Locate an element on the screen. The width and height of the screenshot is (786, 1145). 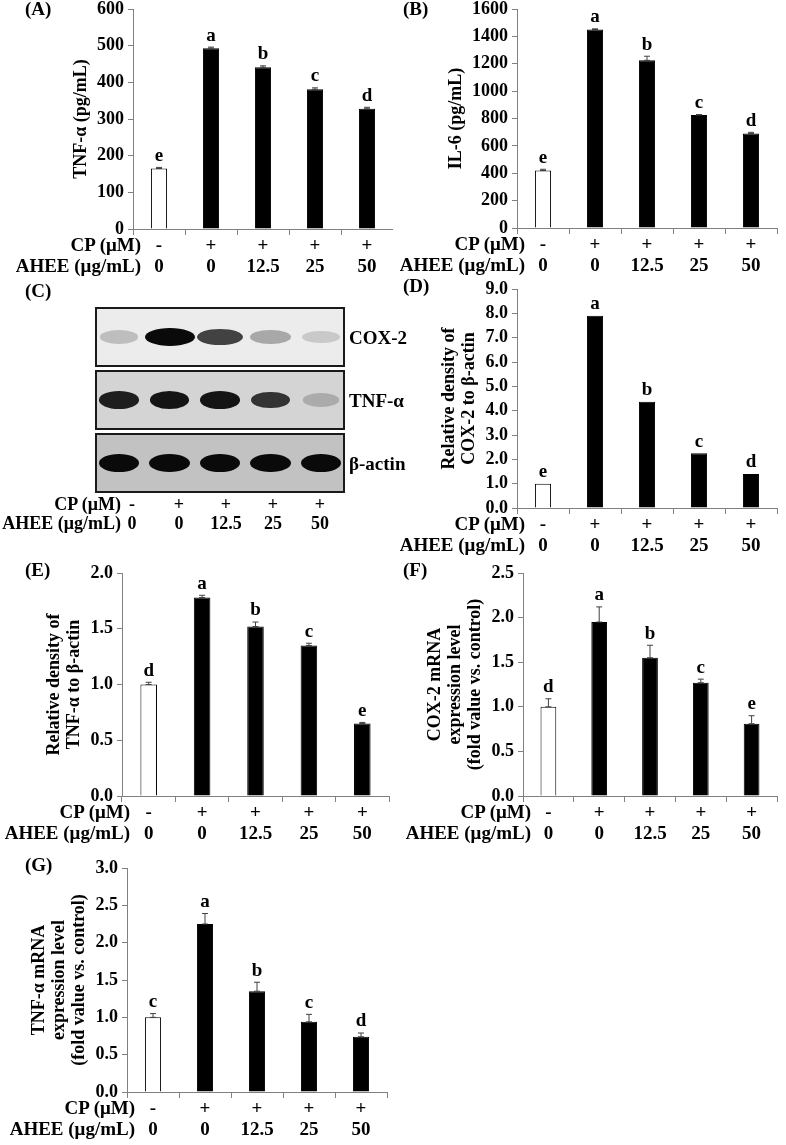
y-tick-label: 7.0 is located at coordinates (496, 336).